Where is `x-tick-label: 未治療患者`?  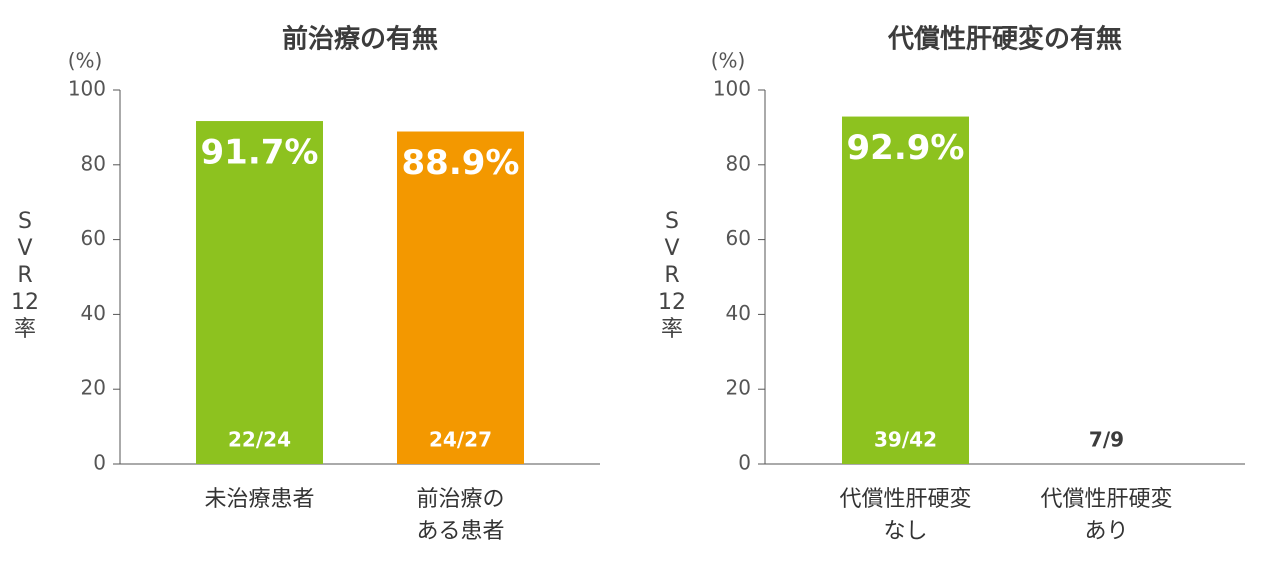 x-tick-label: 未治療患者 is located at coordinates (259, 499).